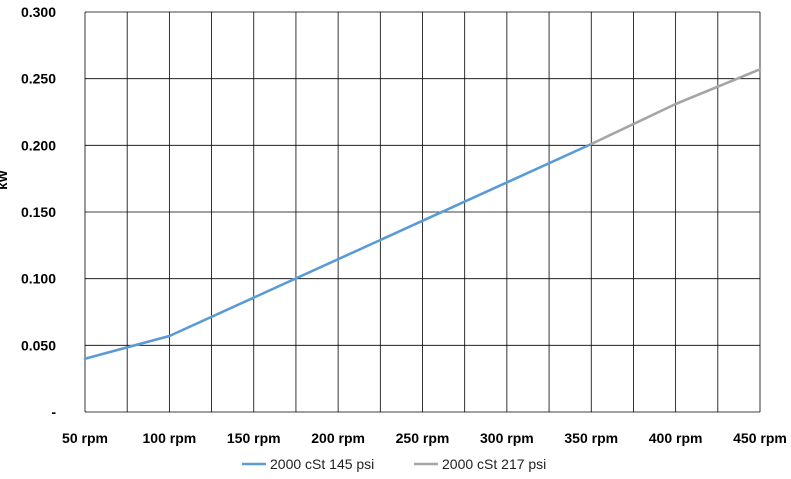 This screenshot has height=479, width=791. What do you see at coordinates (676, 438) in the screenshot?
I see `x-tick-label: 400 rpm` at bounding box center [676, 438].